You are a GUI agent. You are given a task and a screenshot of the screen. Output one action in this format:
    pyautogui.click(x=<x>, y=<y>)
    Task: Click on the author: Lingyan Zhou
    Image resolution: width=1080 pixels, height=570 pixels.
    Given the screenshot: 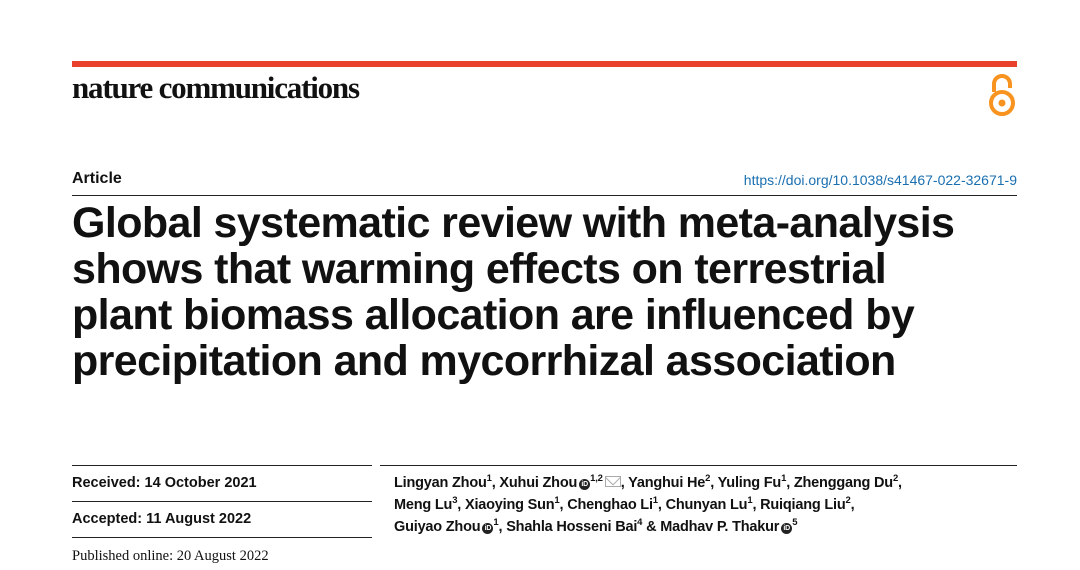 What is the action you would take?
    pyautogui.click(x=440, y=483)
    